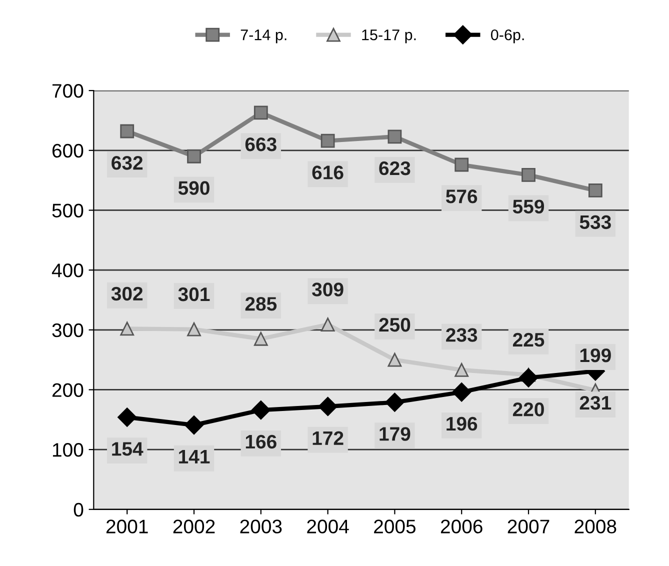  What do you see at coordinates (127, 527) in the screenshot?
I see `x-tick-label: 2001` at bounding box center [127, 527].